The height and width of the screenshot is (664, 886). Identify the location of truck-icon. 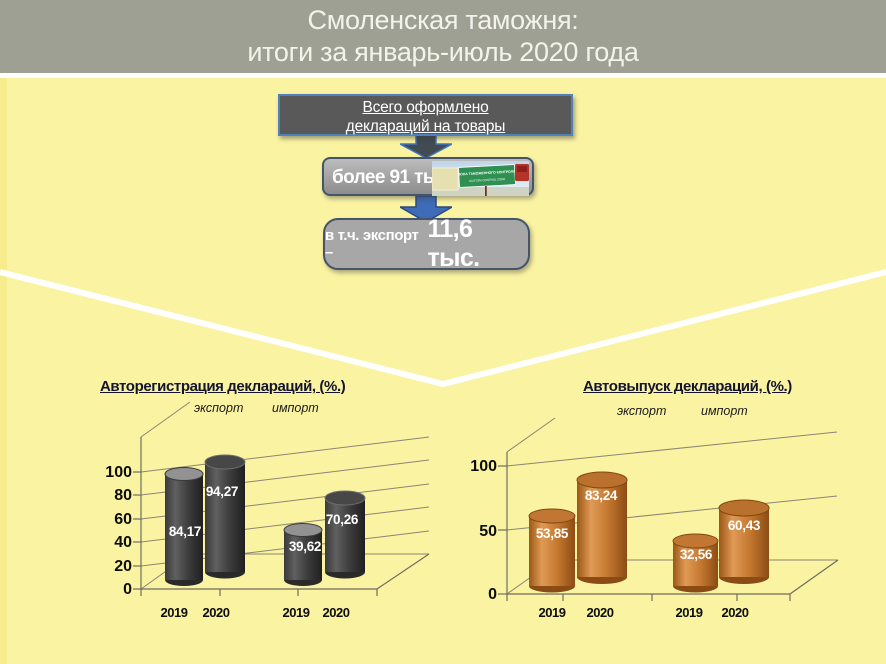
(522, 172).